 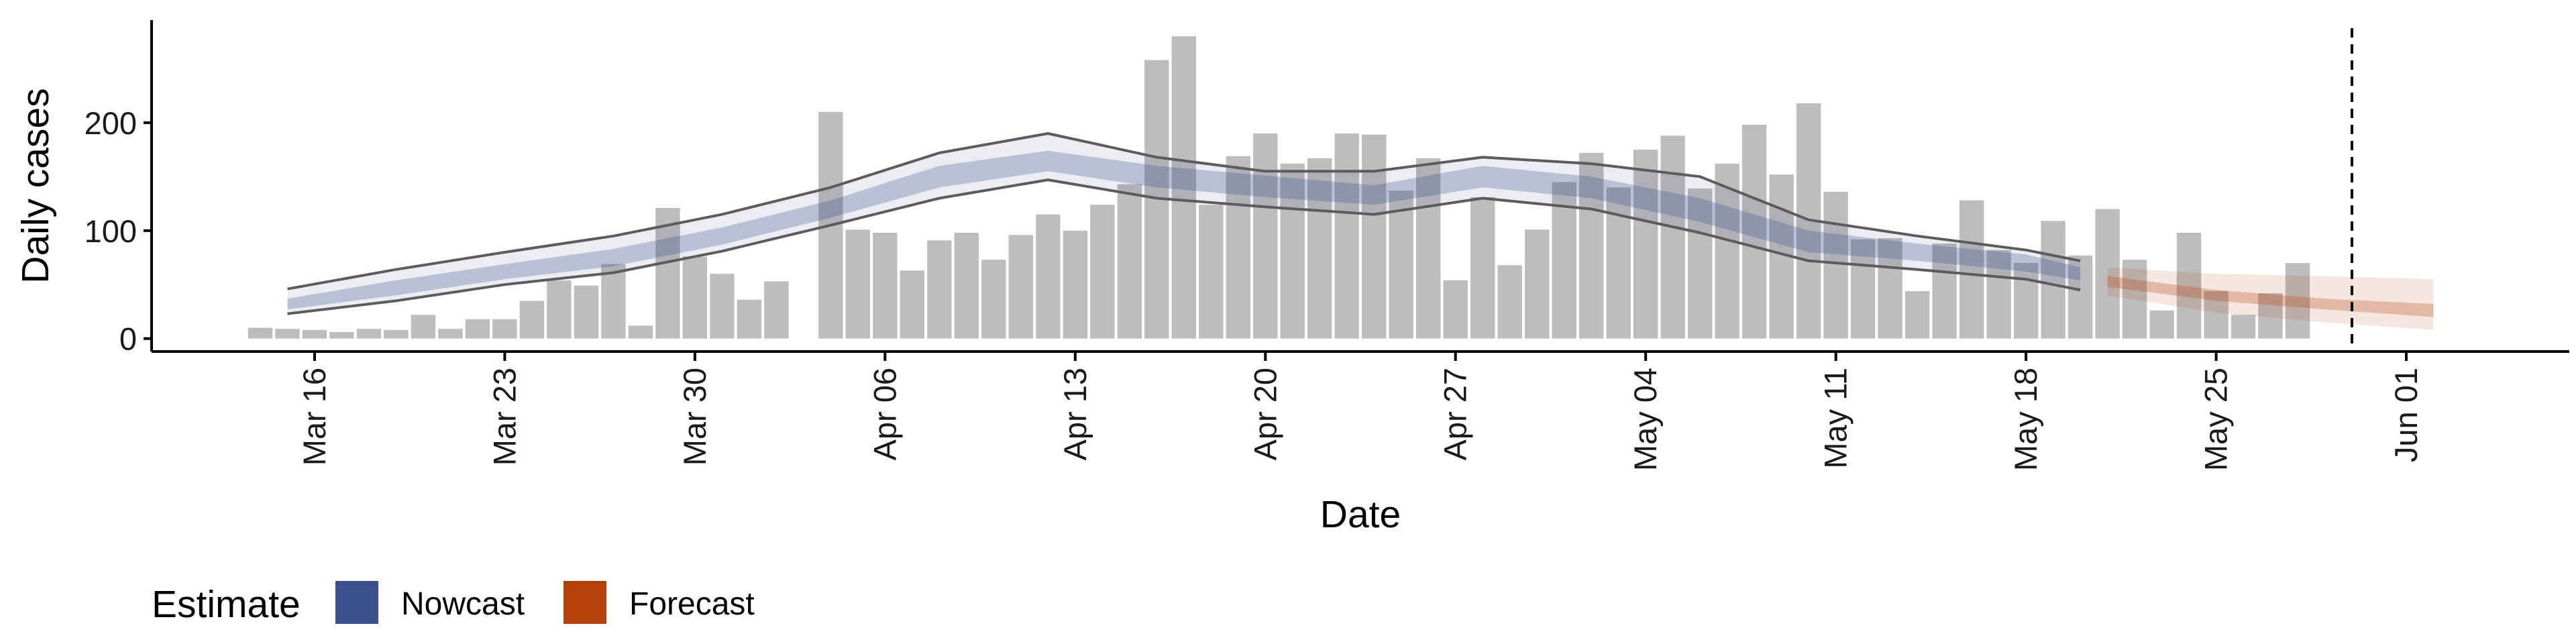 I want to click on forecast-outer-band, so click(x=2270, y=298).